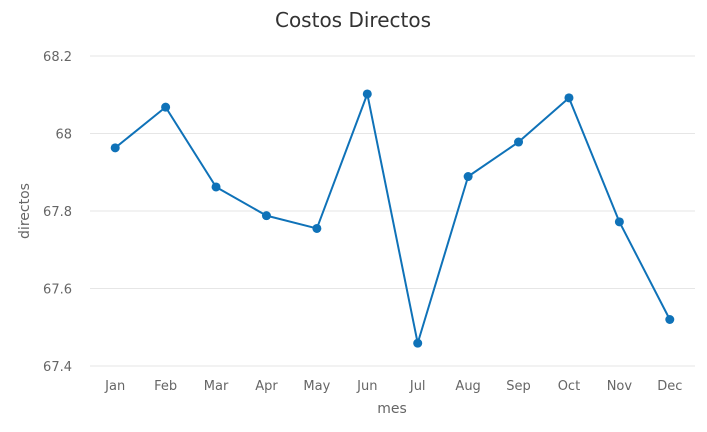  Describe the element at coordinates (467, 386) in the screenshot. I see `x-tick-label: Aug` at that location.